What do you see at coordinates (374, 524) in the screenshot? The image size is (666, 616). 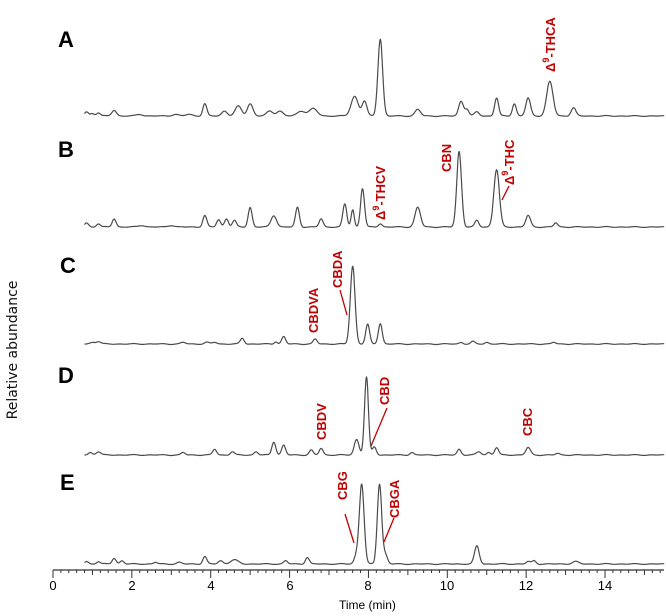 I see `trace-e` at bounding box center [374, 524].